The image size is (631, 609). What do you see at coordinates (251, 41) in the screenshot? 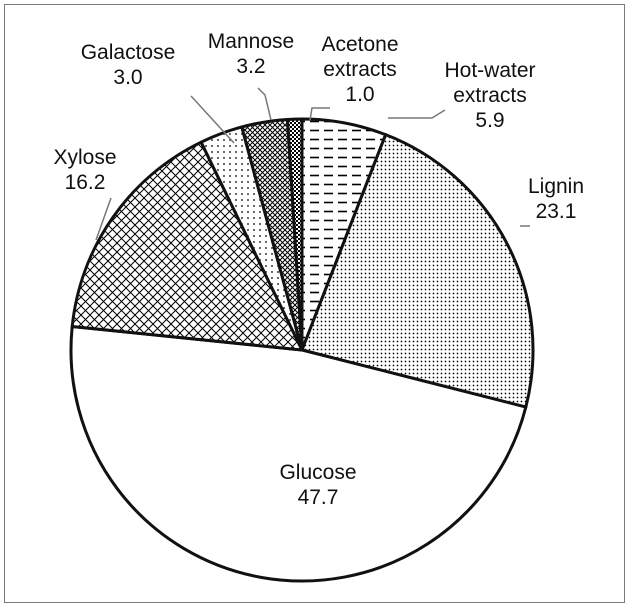
I see `slice-label-mannose: Mannose` at bounding box center [251, 41].